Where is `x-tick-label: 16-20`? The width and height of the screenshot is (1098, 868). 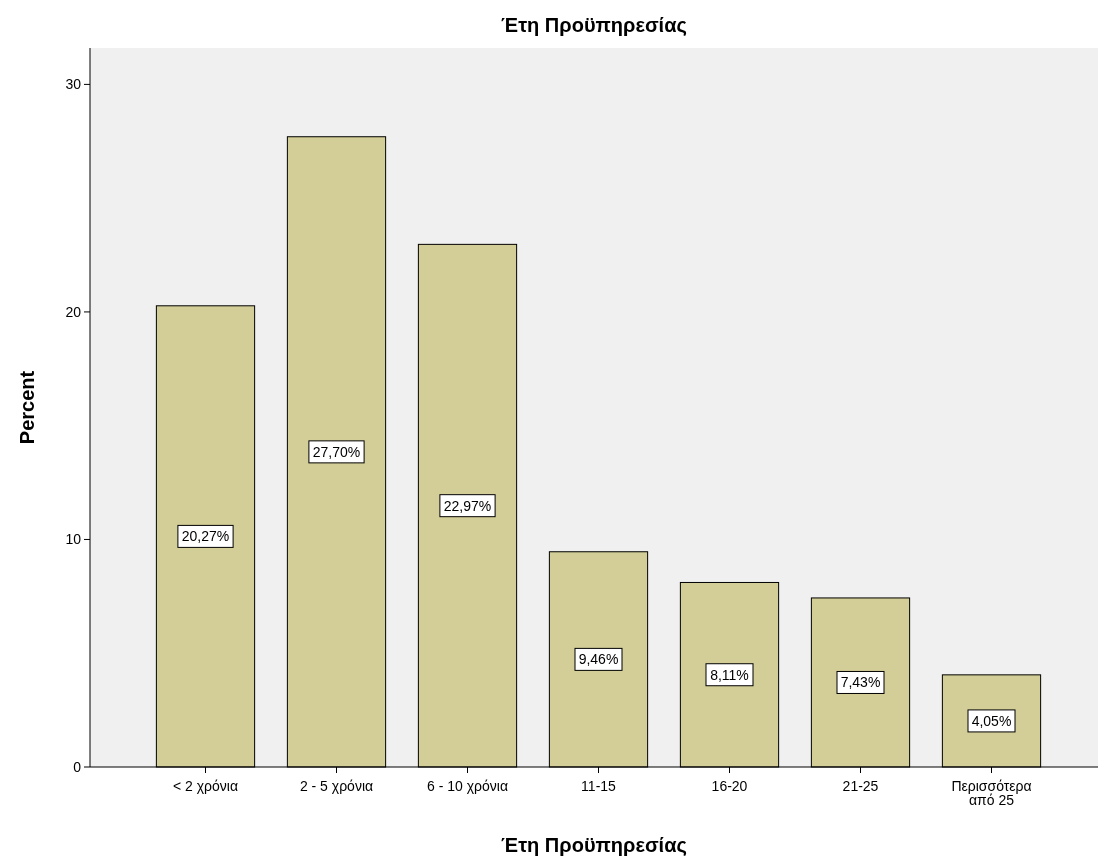
x-tick-label: 16-20 is located at coordinates (729, 786).